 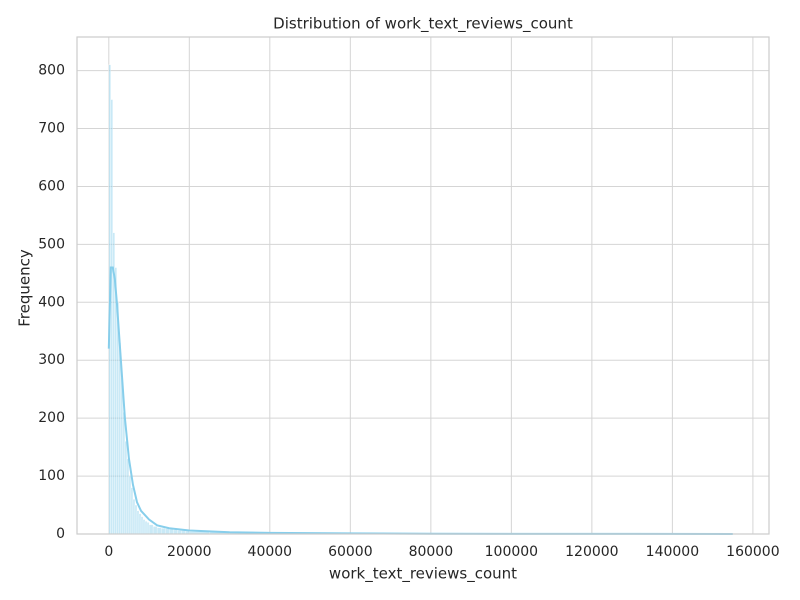 I want to click on y-tick-label: 400, so click(x=51, y=302).